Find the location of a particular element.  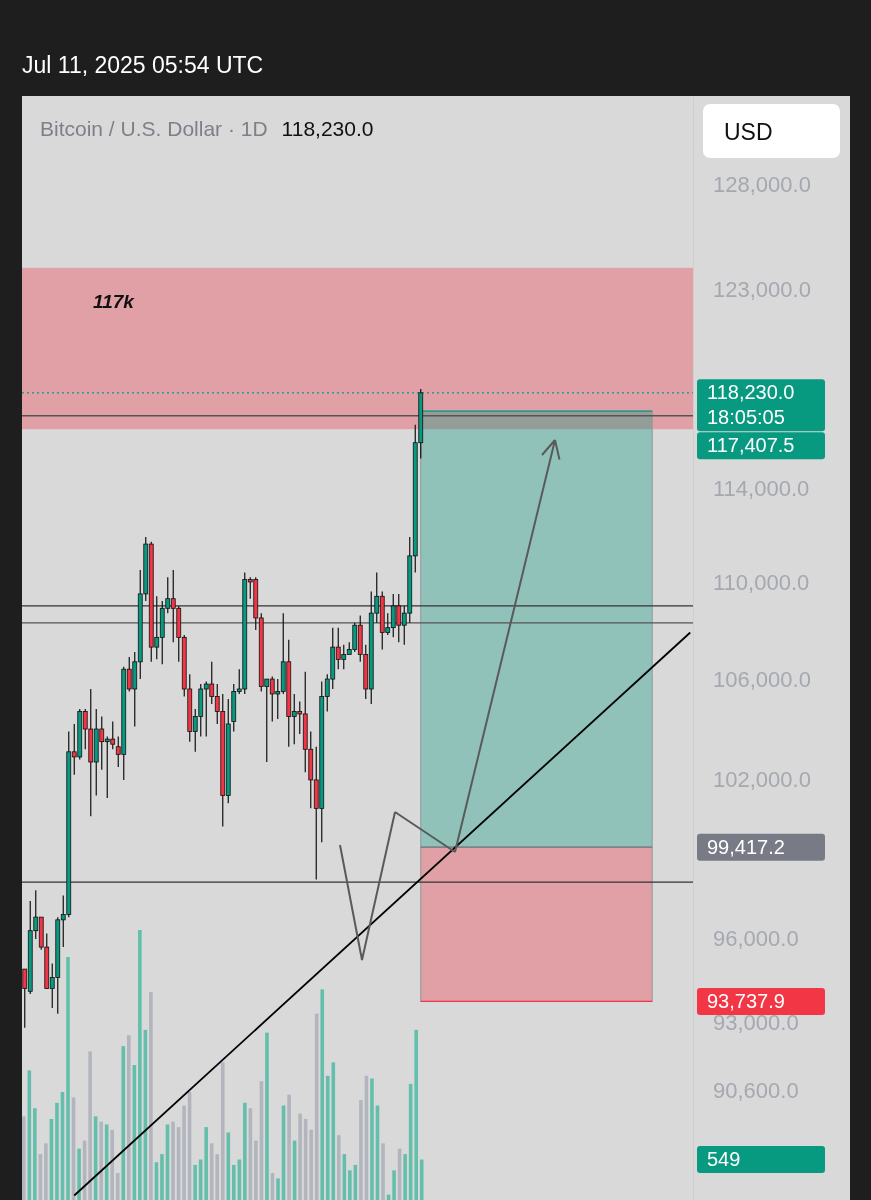

annotation: 118,230.0 is located at coordinates (327, 128).